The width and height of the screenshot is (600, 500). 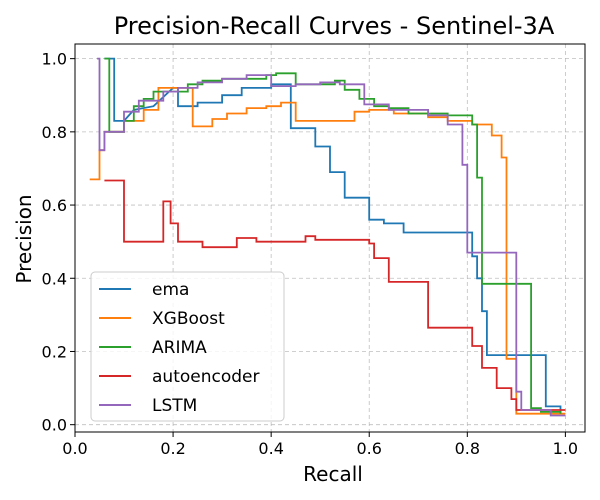 I want to click on x-tick-label: 0.4, so click(x=270, y=448).